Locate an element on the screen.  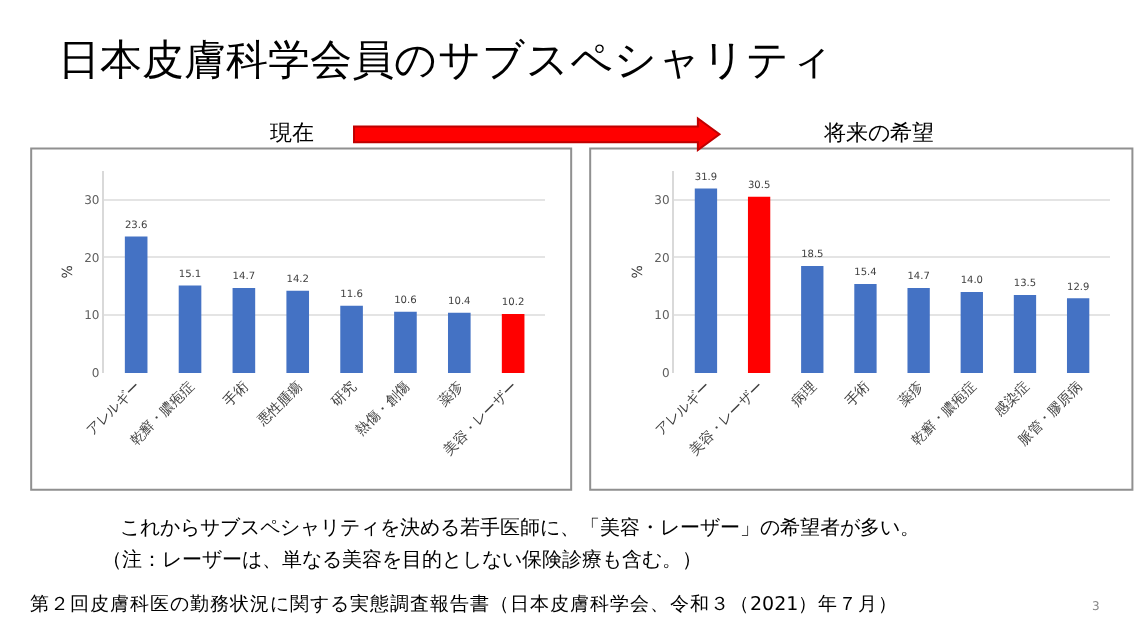
chart-title: 将来の希望 is located at coordinates (878, 133).